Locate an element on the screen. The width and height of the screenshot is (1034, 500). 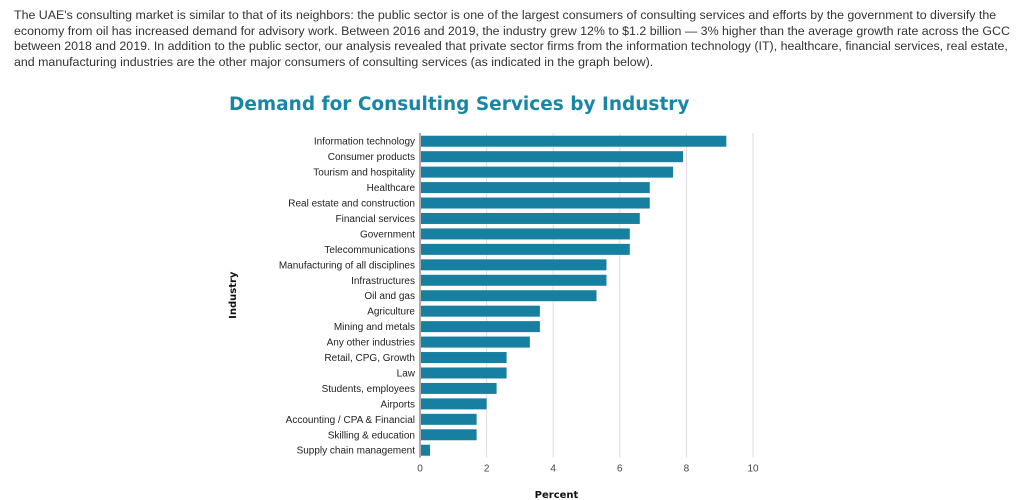
category-label: Skilling & education is located at coordinates (371, 435).